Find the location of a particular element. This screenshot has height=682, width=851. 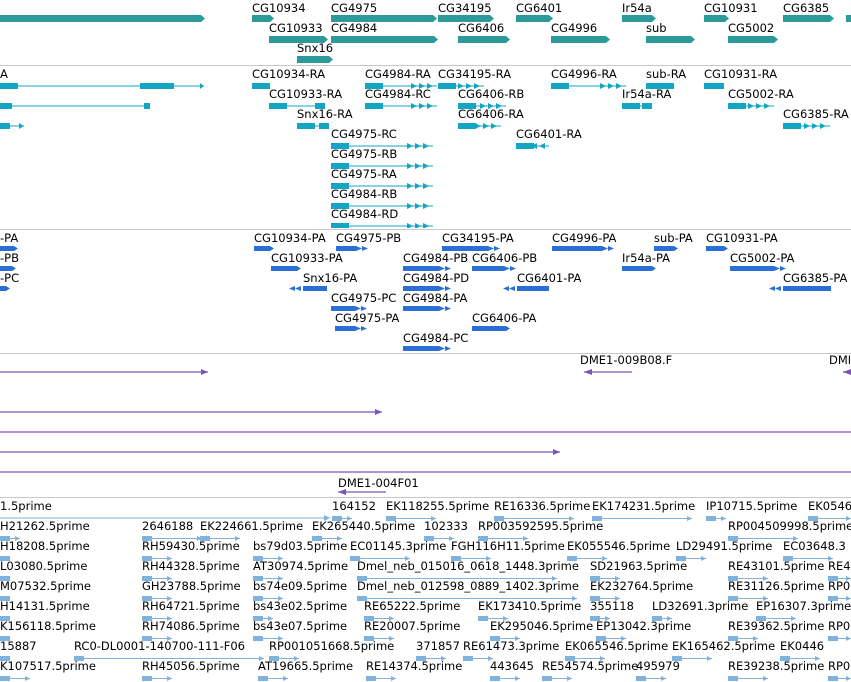

clone-feature: DME1-009B08.F is located at coordinates (336, 364).